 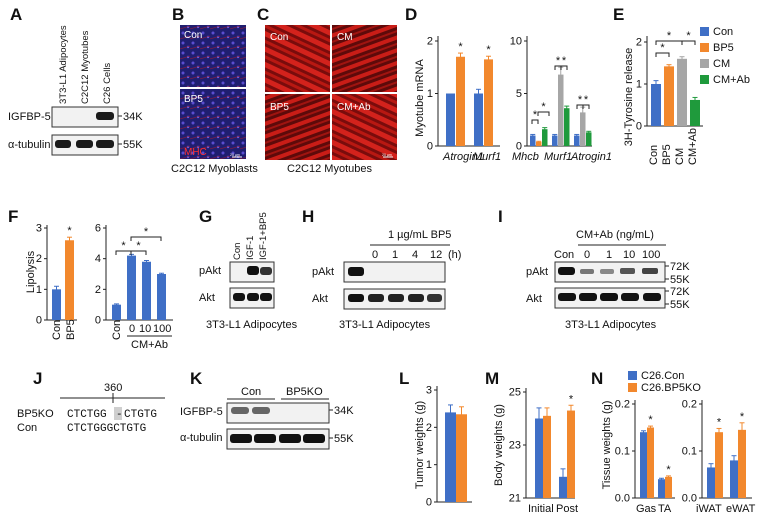 What do you see at coordinates (429, 391) in the screenshot?
I see `y-tick-label: 3` at bounding box center [429, 391].